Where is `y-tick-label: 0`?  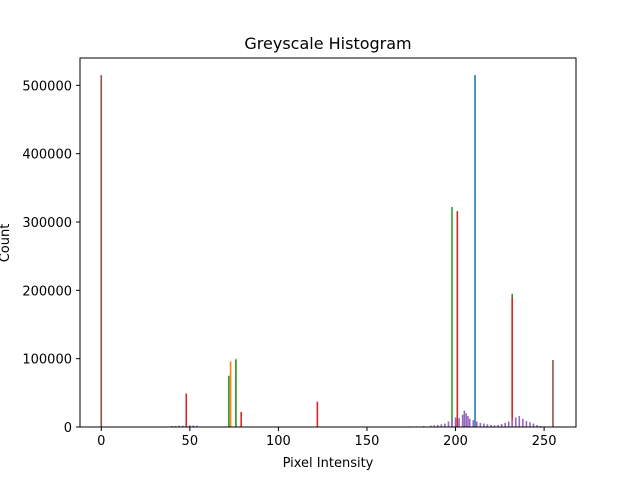
y-tick-label: 0 is located at coordinates (68, 428).